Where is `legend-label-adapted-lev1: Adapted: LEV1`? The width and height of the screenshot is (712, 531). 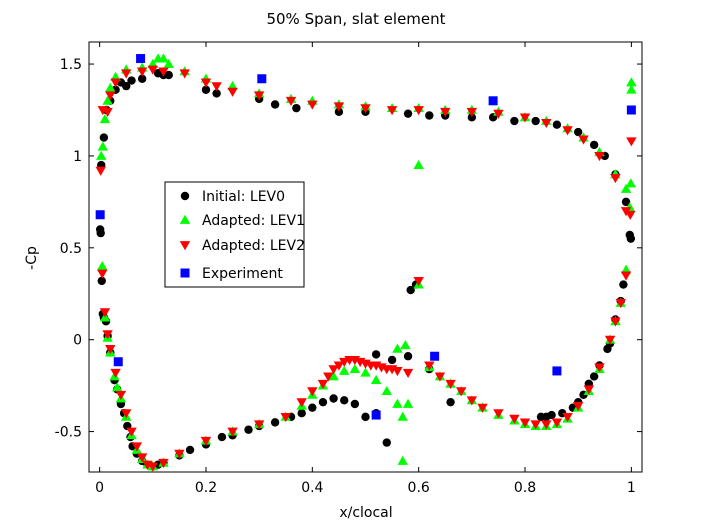 legend-label-adapted-lev1: Adapted: LEV1 is located at coordinates (253, 221).